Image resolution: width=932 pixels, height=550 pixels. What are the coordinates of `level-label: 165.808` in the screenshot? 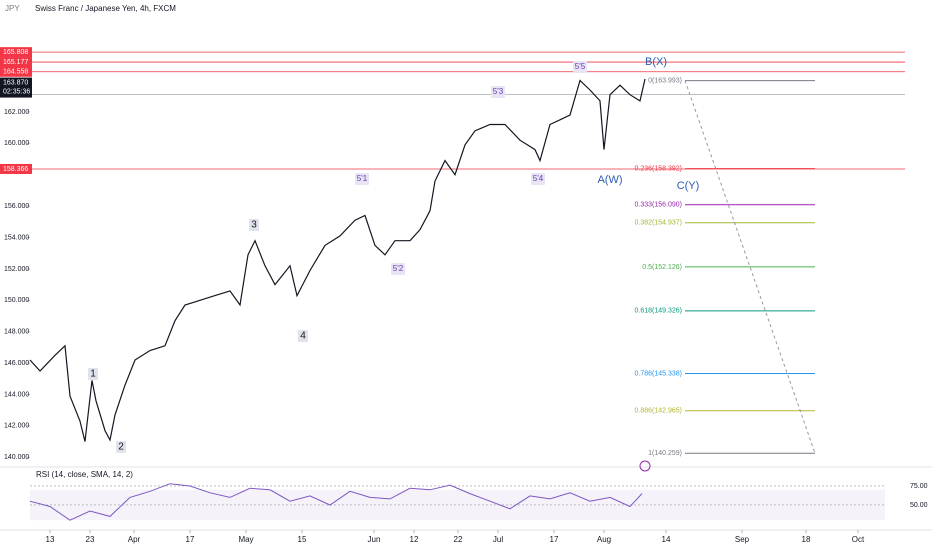 It's located at (15, 52).